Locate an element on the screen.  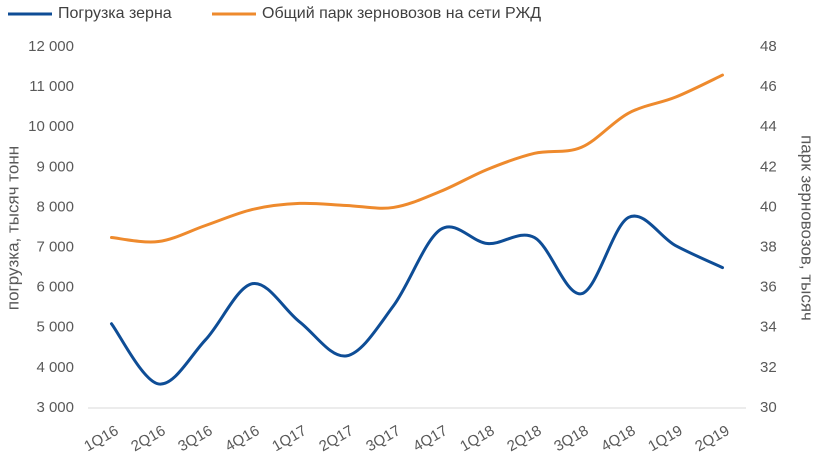
y-tick-label: 9 000 is located at coordinates (55, 166).